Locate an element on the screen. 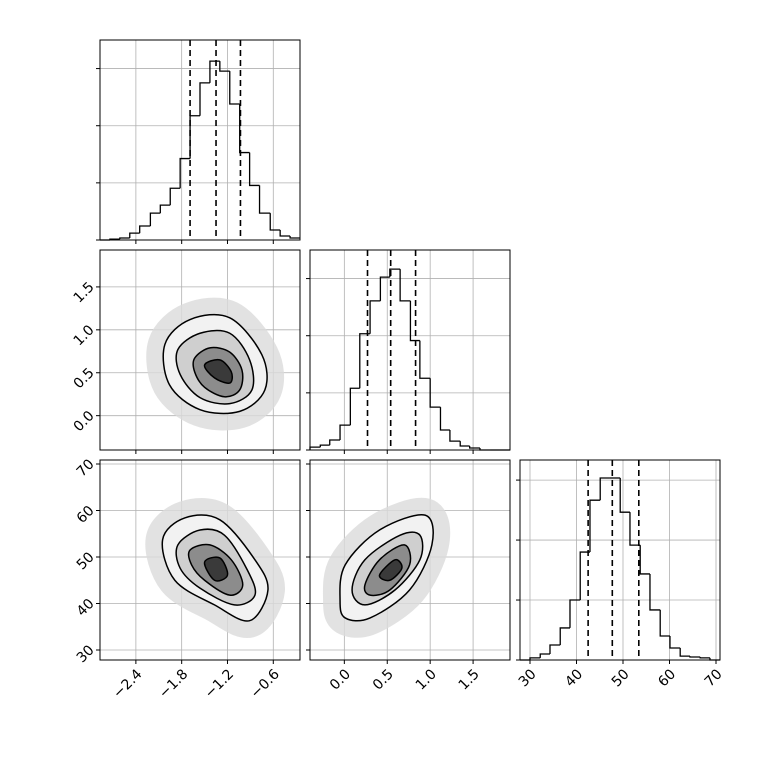 This screenshot has width=760, height=760. y-tick-label: 60 is located at coordinates (86, 515).